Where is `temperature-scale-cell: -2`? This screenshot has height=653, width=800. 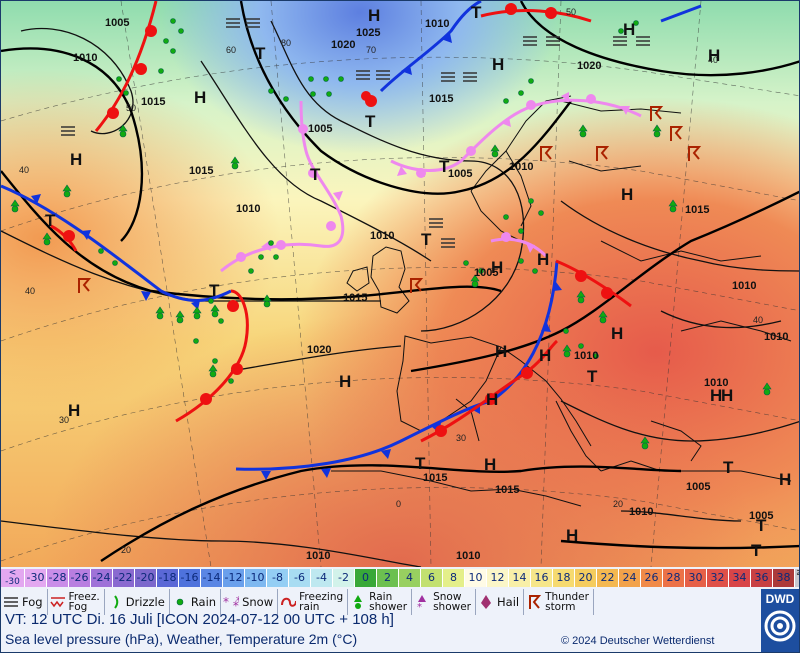 temperature-scale-cell: -2 is located at coordinates (344, 578).